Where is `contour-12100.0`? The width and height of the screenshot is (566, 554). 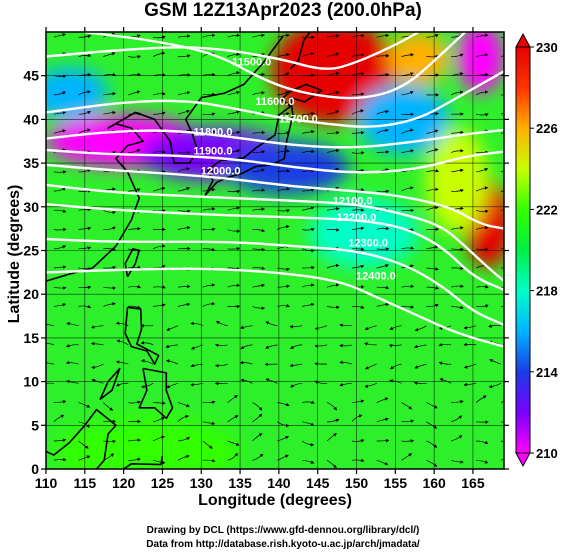 contour-12100.0 is located at coordinates (275, 233).